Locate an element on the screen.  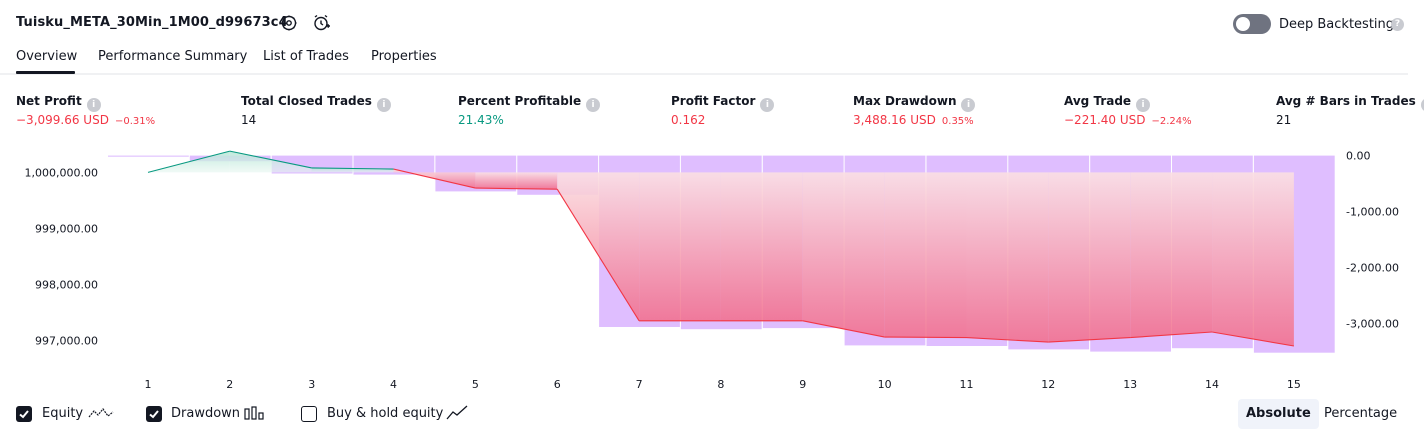
metric-max-drawdown-value: 3,488.16 USD 0.35% is located at coordinates (913, 120).